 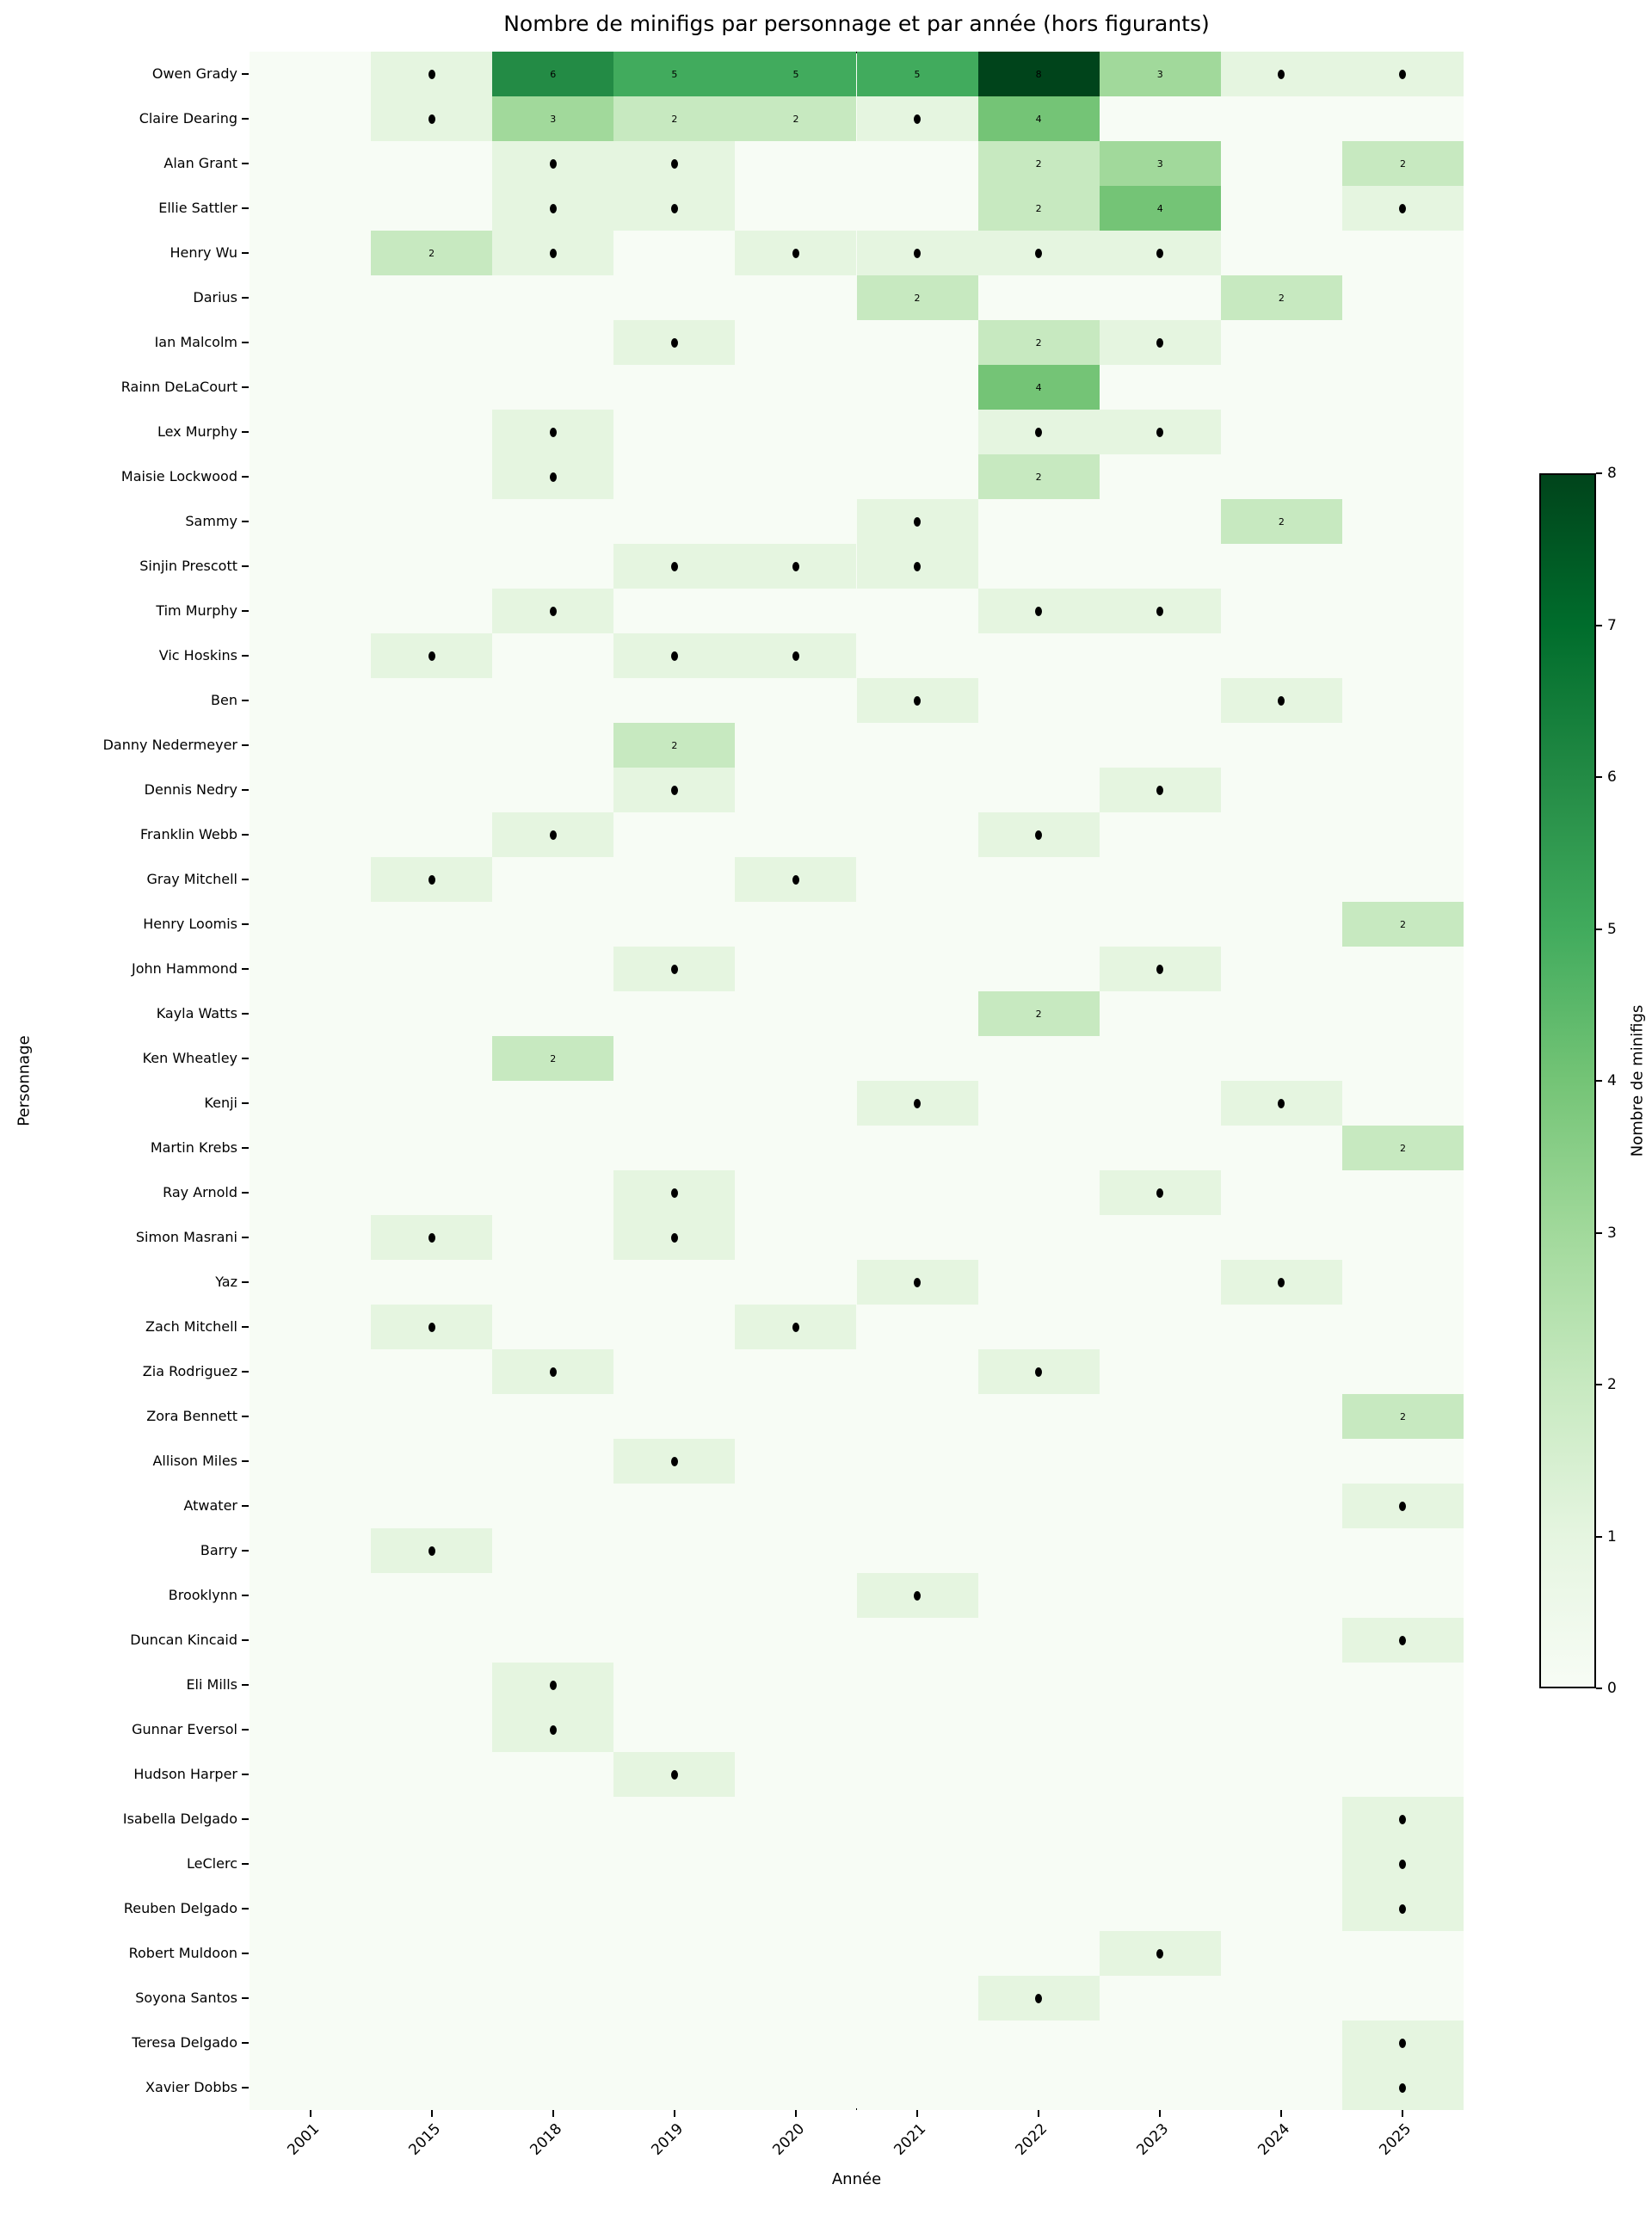 What do you see at coordinates (1281, 521) in the screenshot?
I see `heatmap-cell: 2` at bounding box center [1281, 521].